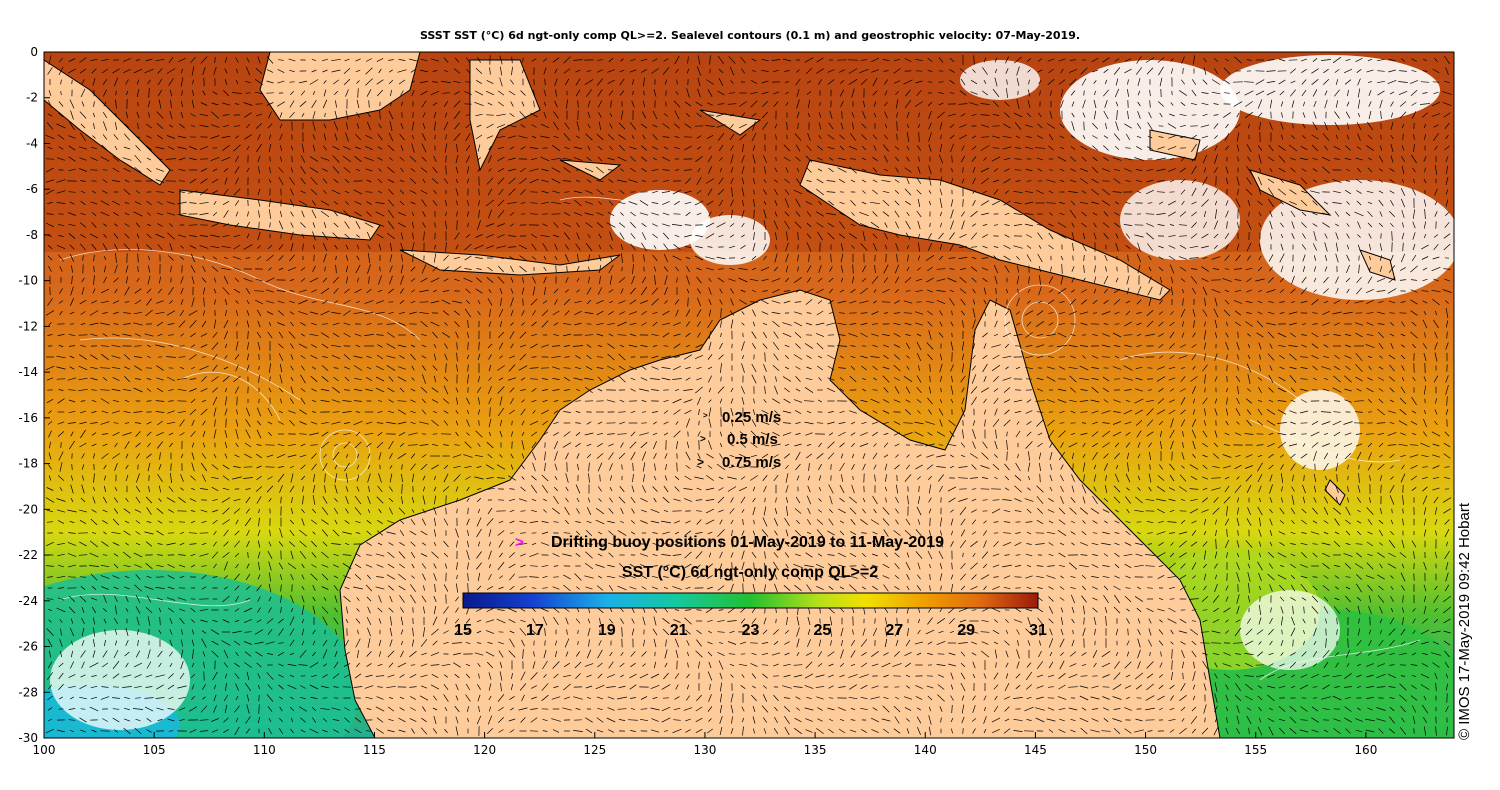 This screenshot has width=1500, height=790. I want to click on y-tick-label: -4, so click(32, 143).